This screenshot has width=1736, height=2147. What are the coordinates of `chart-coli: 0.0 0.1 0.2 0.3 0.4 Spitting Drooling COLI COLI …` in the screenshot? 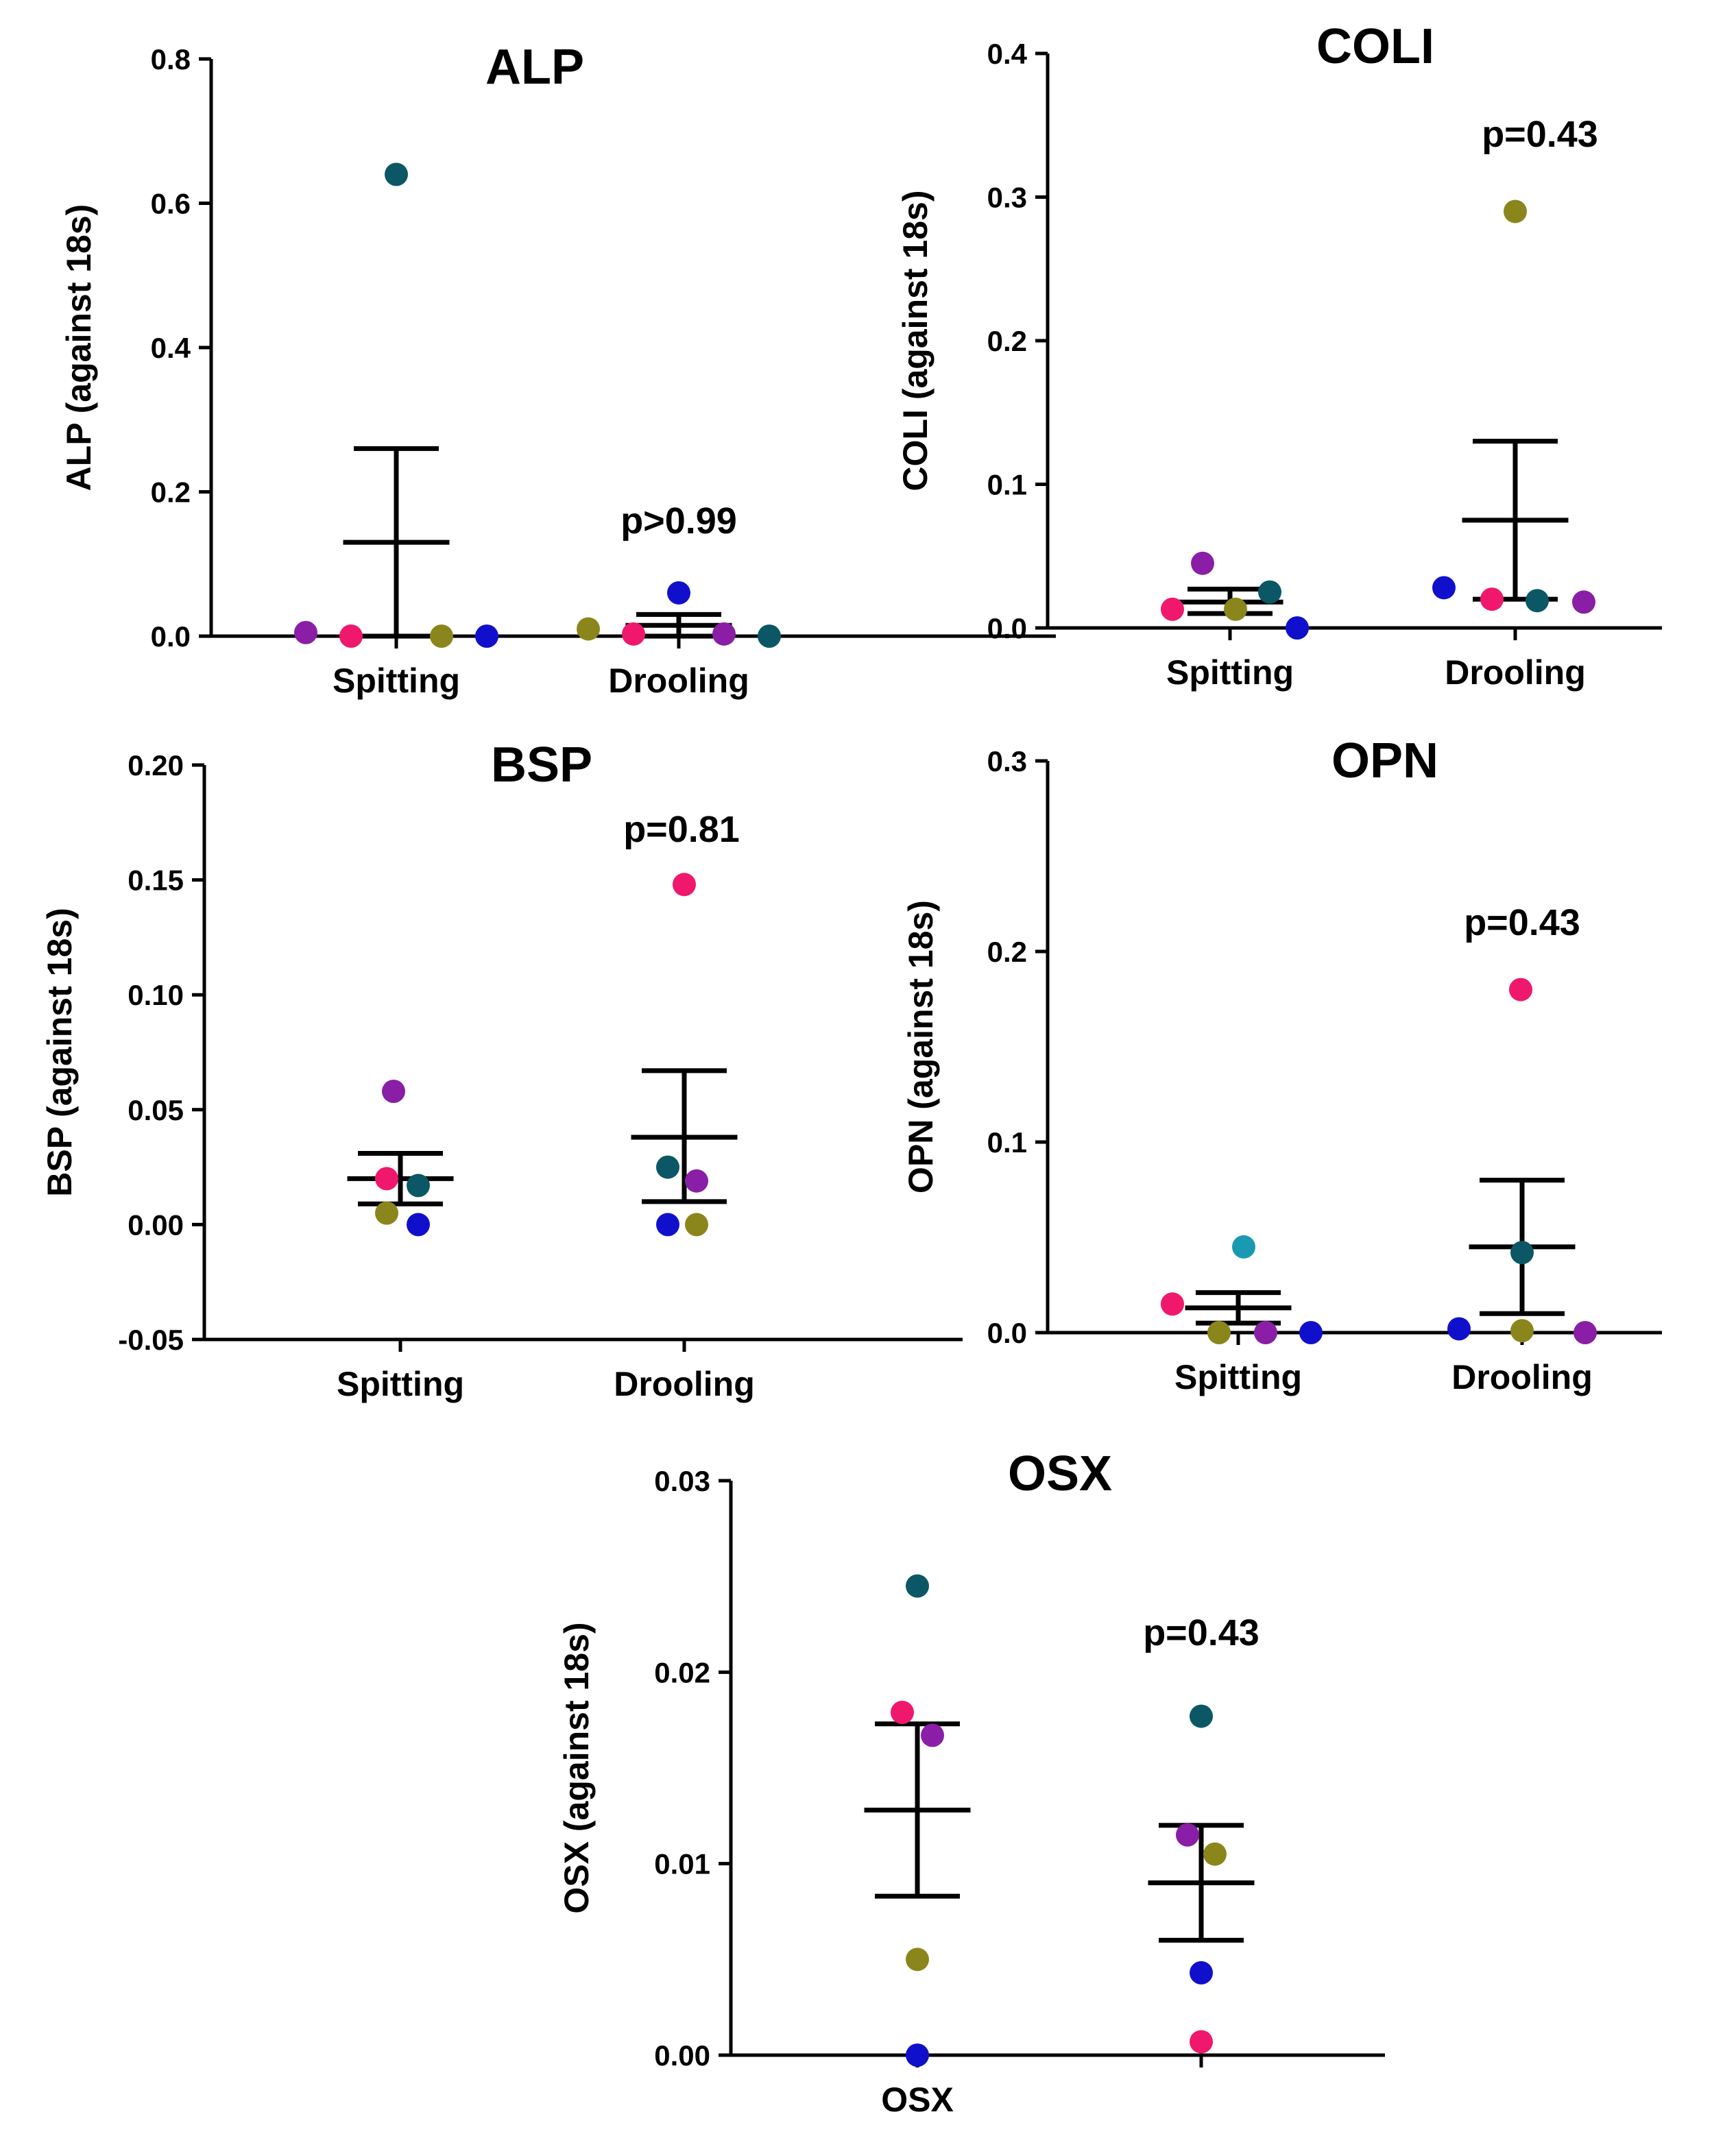 It's located at (1279, 355).